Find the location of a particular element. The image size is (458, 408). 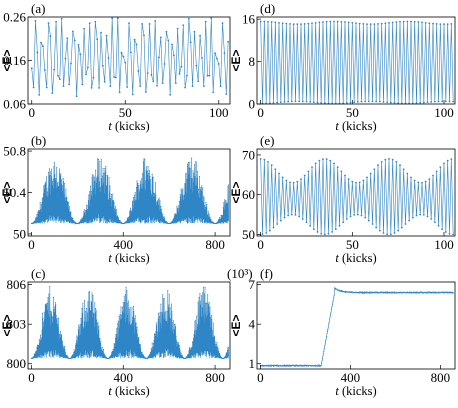

x-axis-unit: (kicks) is located at coordinates (131, 391).